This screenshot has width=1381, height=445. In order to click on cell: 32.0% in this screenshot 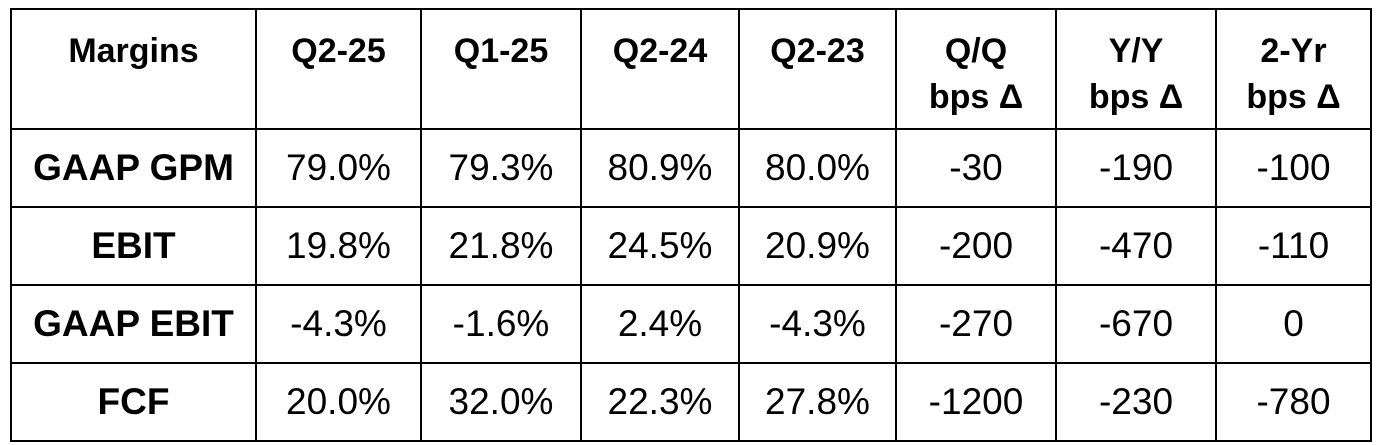, I will do `click(501, 402)`.